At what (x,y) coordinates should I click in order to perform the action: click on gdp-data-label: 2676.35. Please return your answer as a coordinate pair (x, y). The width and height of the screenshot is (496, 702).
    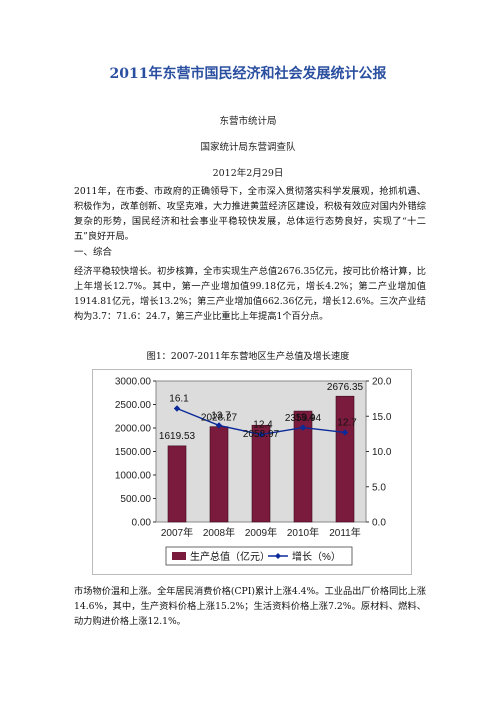
    Looking at the image, I should click on (345, 387).